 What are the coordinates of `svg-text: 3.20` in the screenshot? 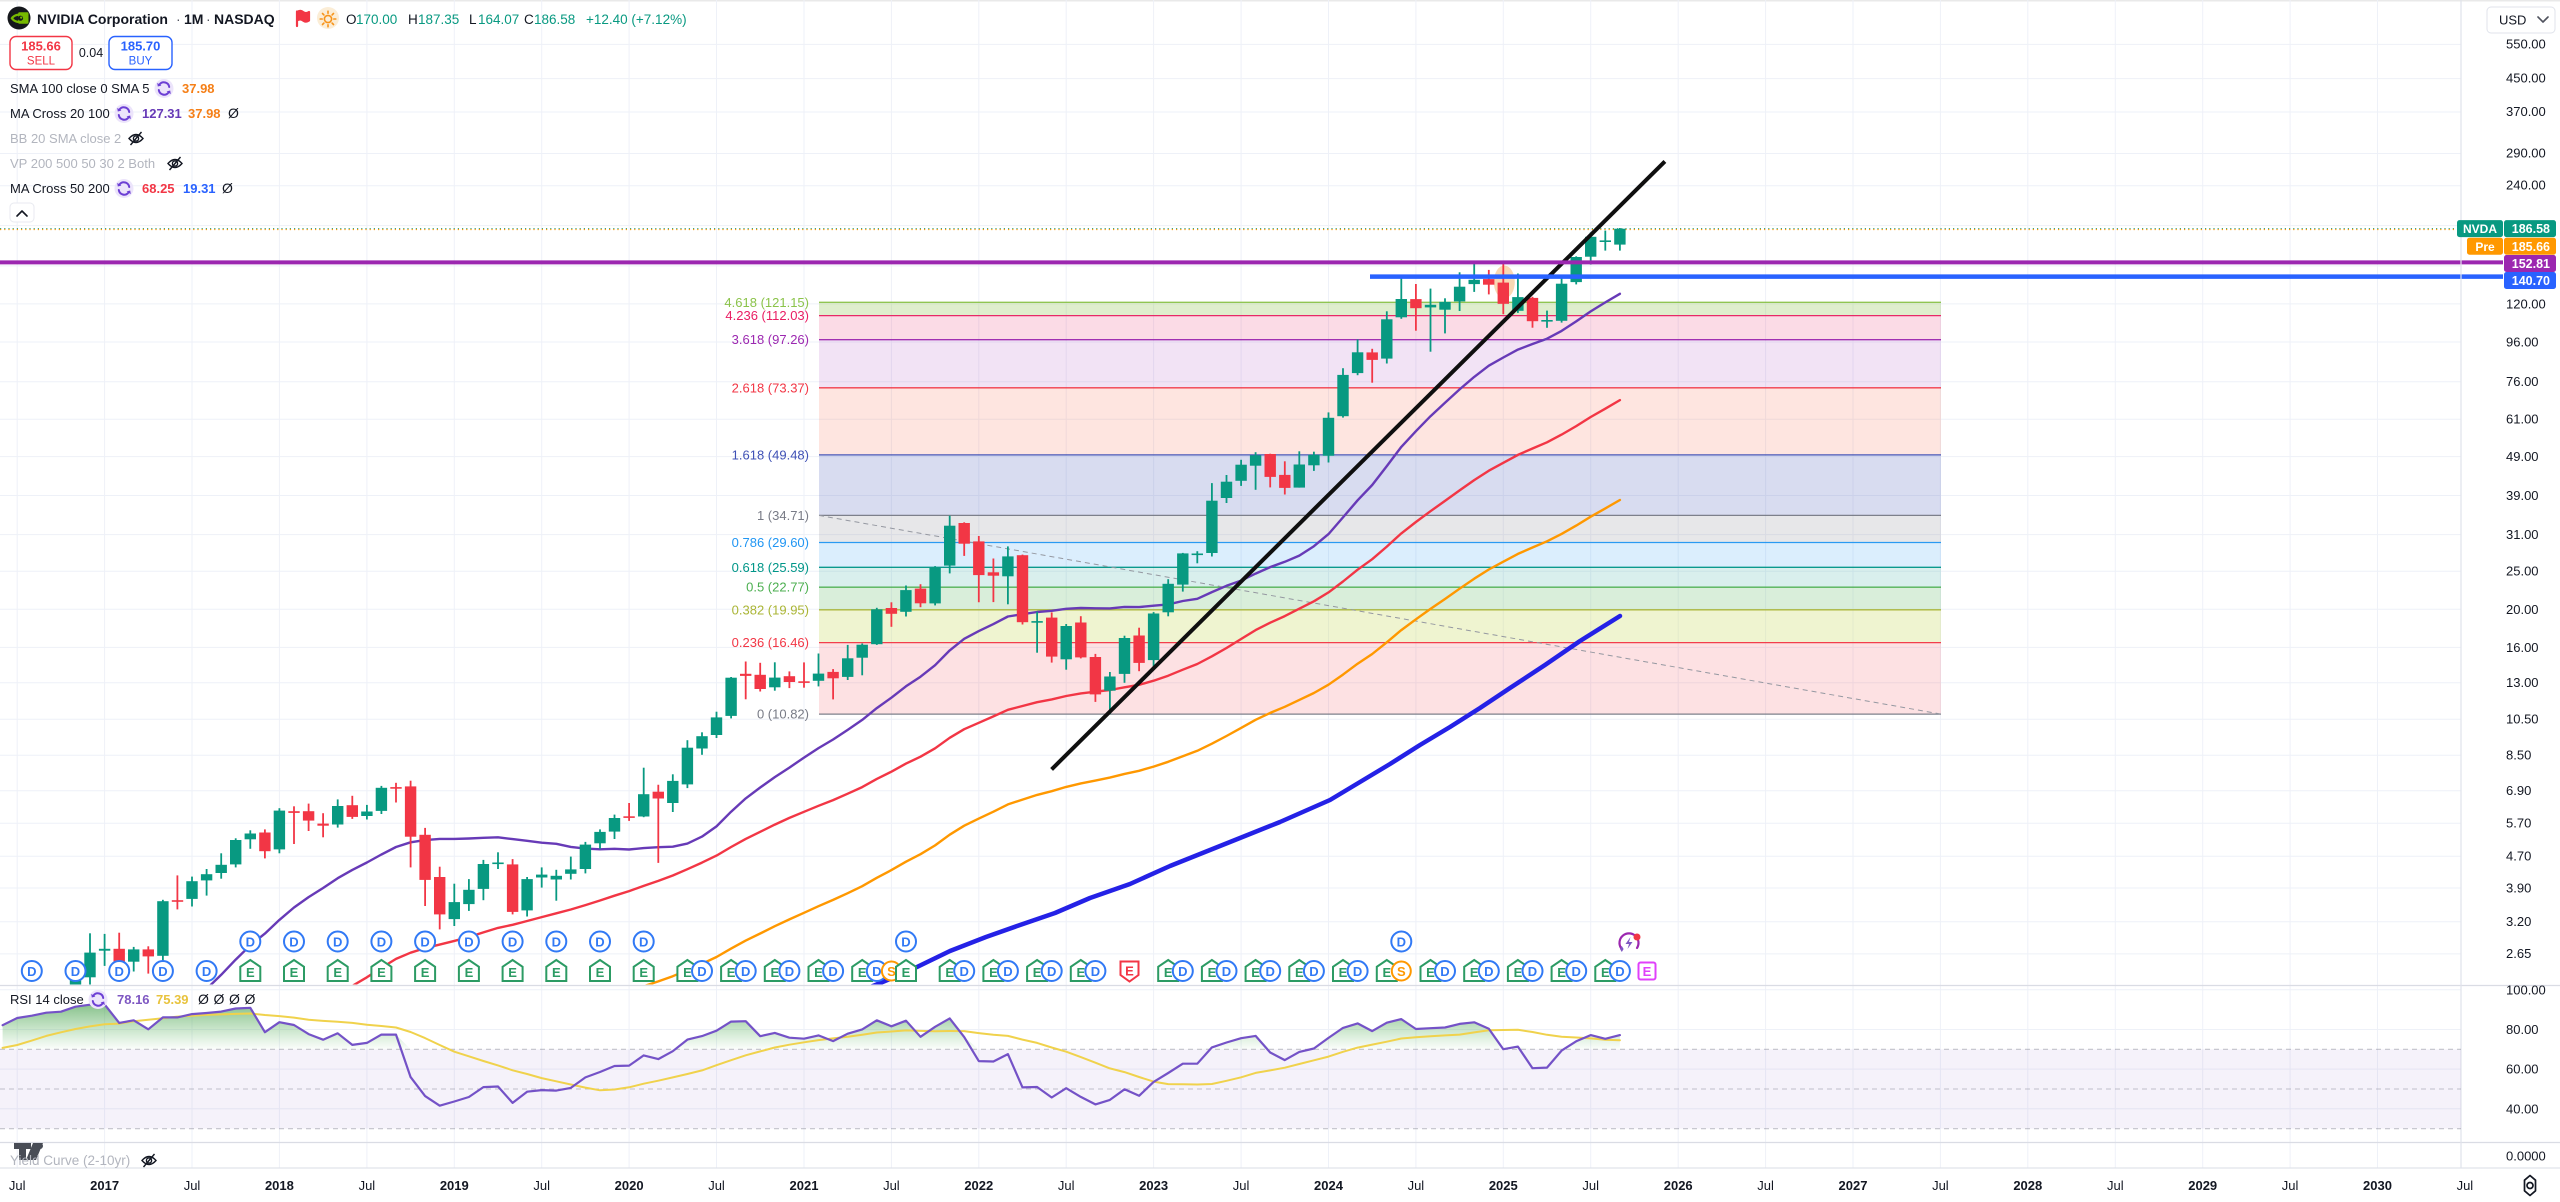 It's located at (2518, 921).